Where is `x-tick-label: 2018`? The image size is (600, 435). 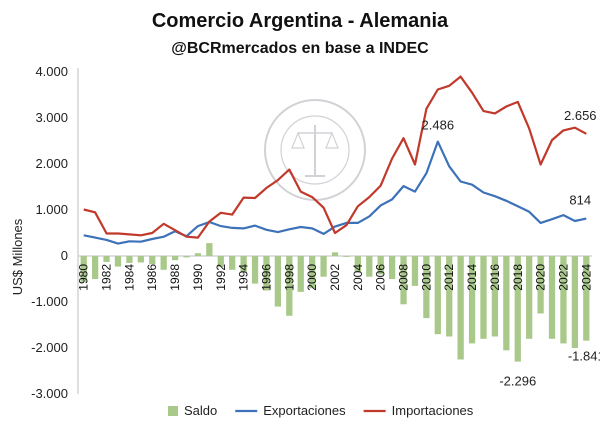 x-tick-label: 2018 is located at coordinates (518, 277).